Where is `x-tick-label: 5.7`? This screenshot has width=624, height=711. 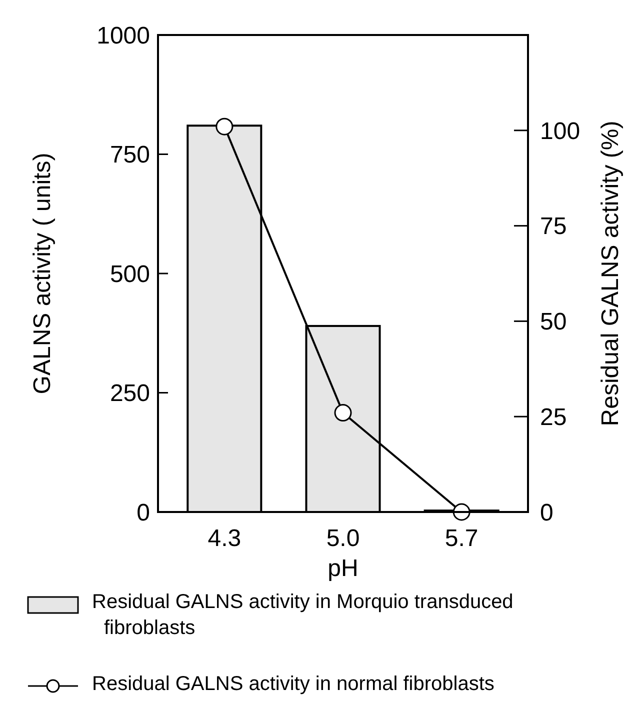
x-tick-label: 5.7 is located at coordinates (461, 538).